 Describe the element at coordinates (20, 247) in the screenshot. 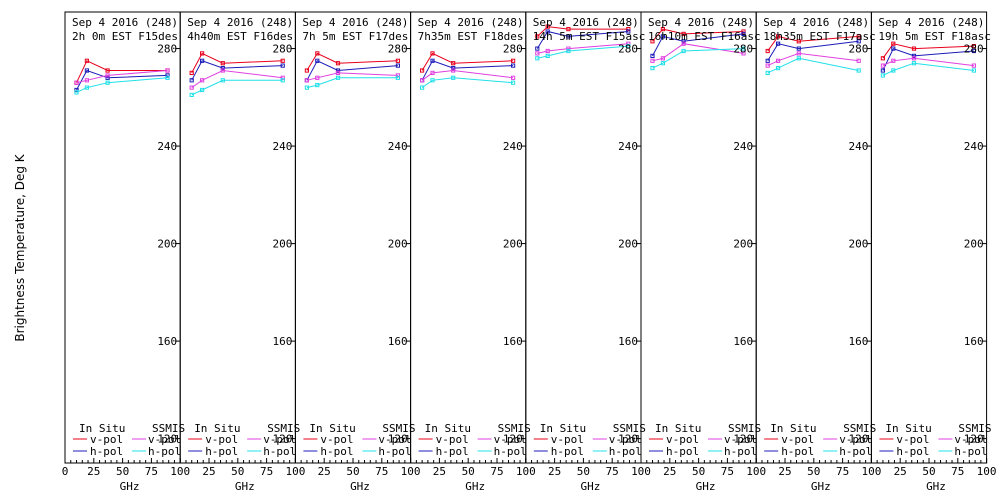

I see `y-axis-label: Brightness Temperature, Deg K` at that location.